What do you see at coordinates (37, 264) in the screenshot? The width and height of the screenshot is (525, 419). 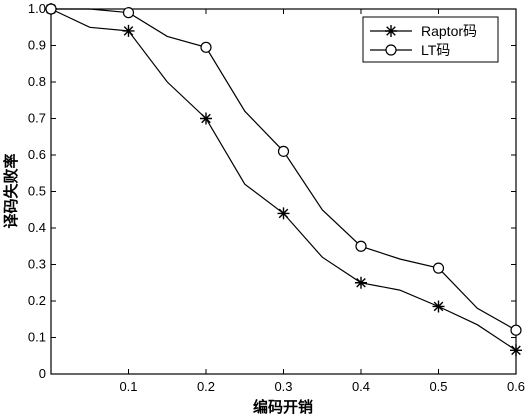 I see `y-tick-label: 0.3` at bounding box center [37, 264].